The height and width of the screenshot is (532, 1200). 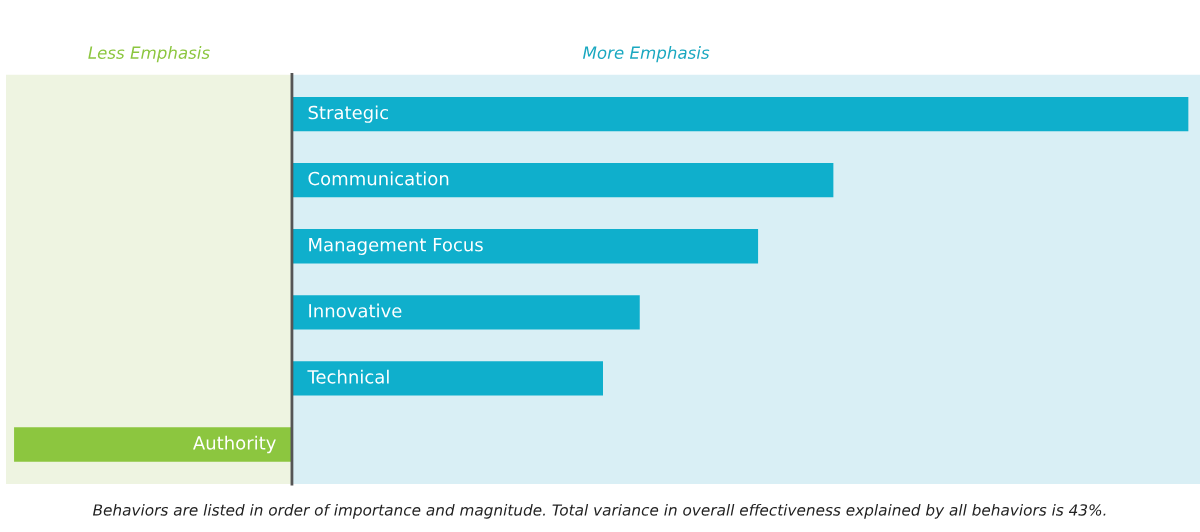 I want to click on y-tick-label: Innovative, so click(x=355, y=310).